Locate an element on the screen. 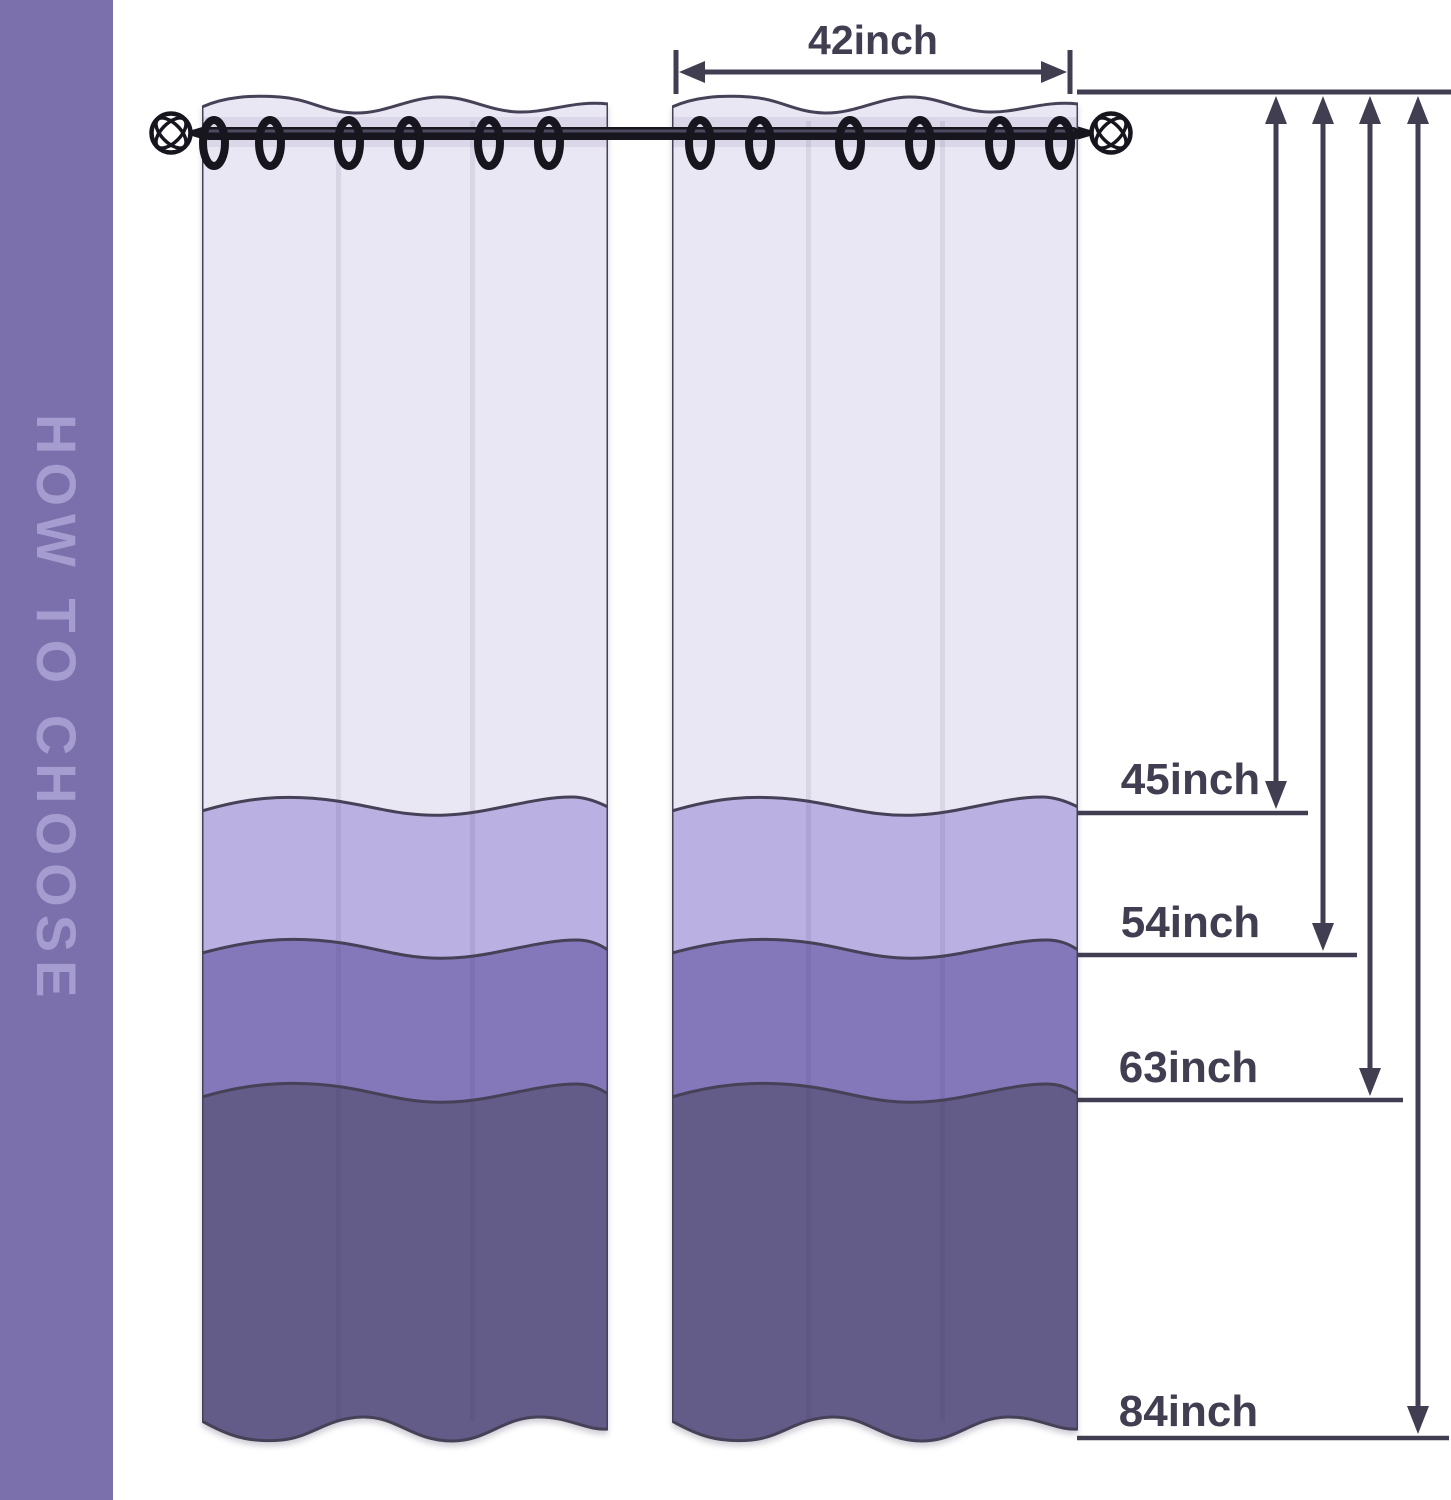 The height and width of the screenshot is (1500, 1451). length-label-45: 45inch is located at coordinates (1190, 779).